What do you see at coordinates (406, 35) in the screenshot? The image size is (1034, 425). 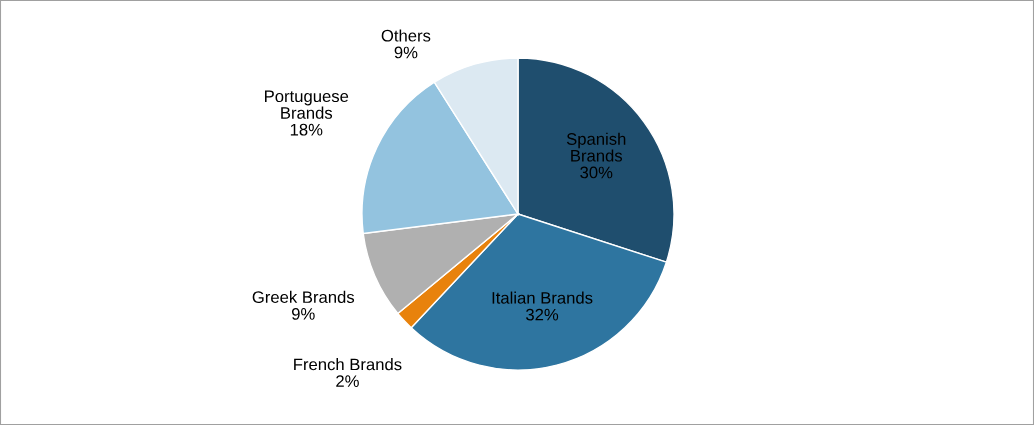 I see `slice-label: Others` at bounding box center [406, 35].